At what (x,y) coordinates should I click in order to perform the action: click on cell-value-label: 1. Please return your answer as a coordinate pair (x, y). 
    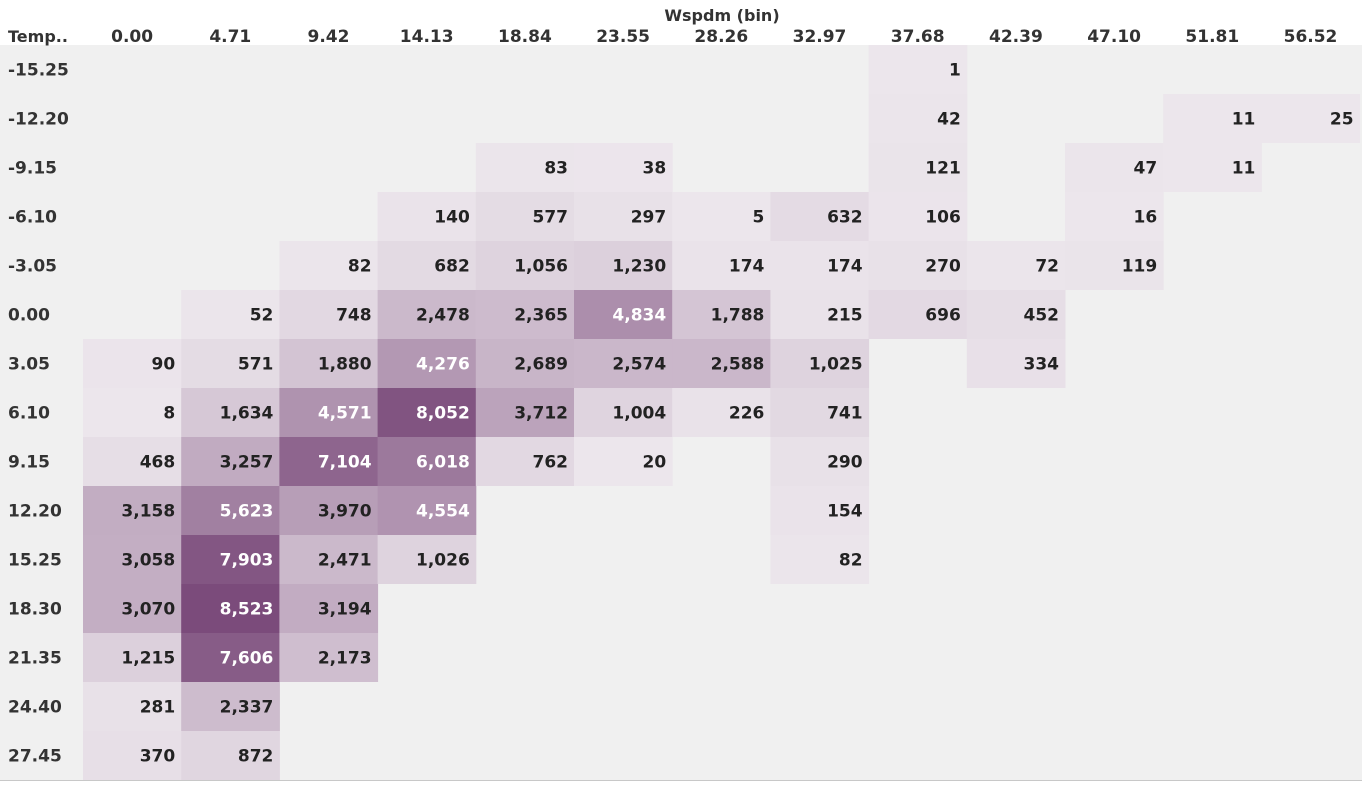
    Looking at the image, I should click on (955, 71).